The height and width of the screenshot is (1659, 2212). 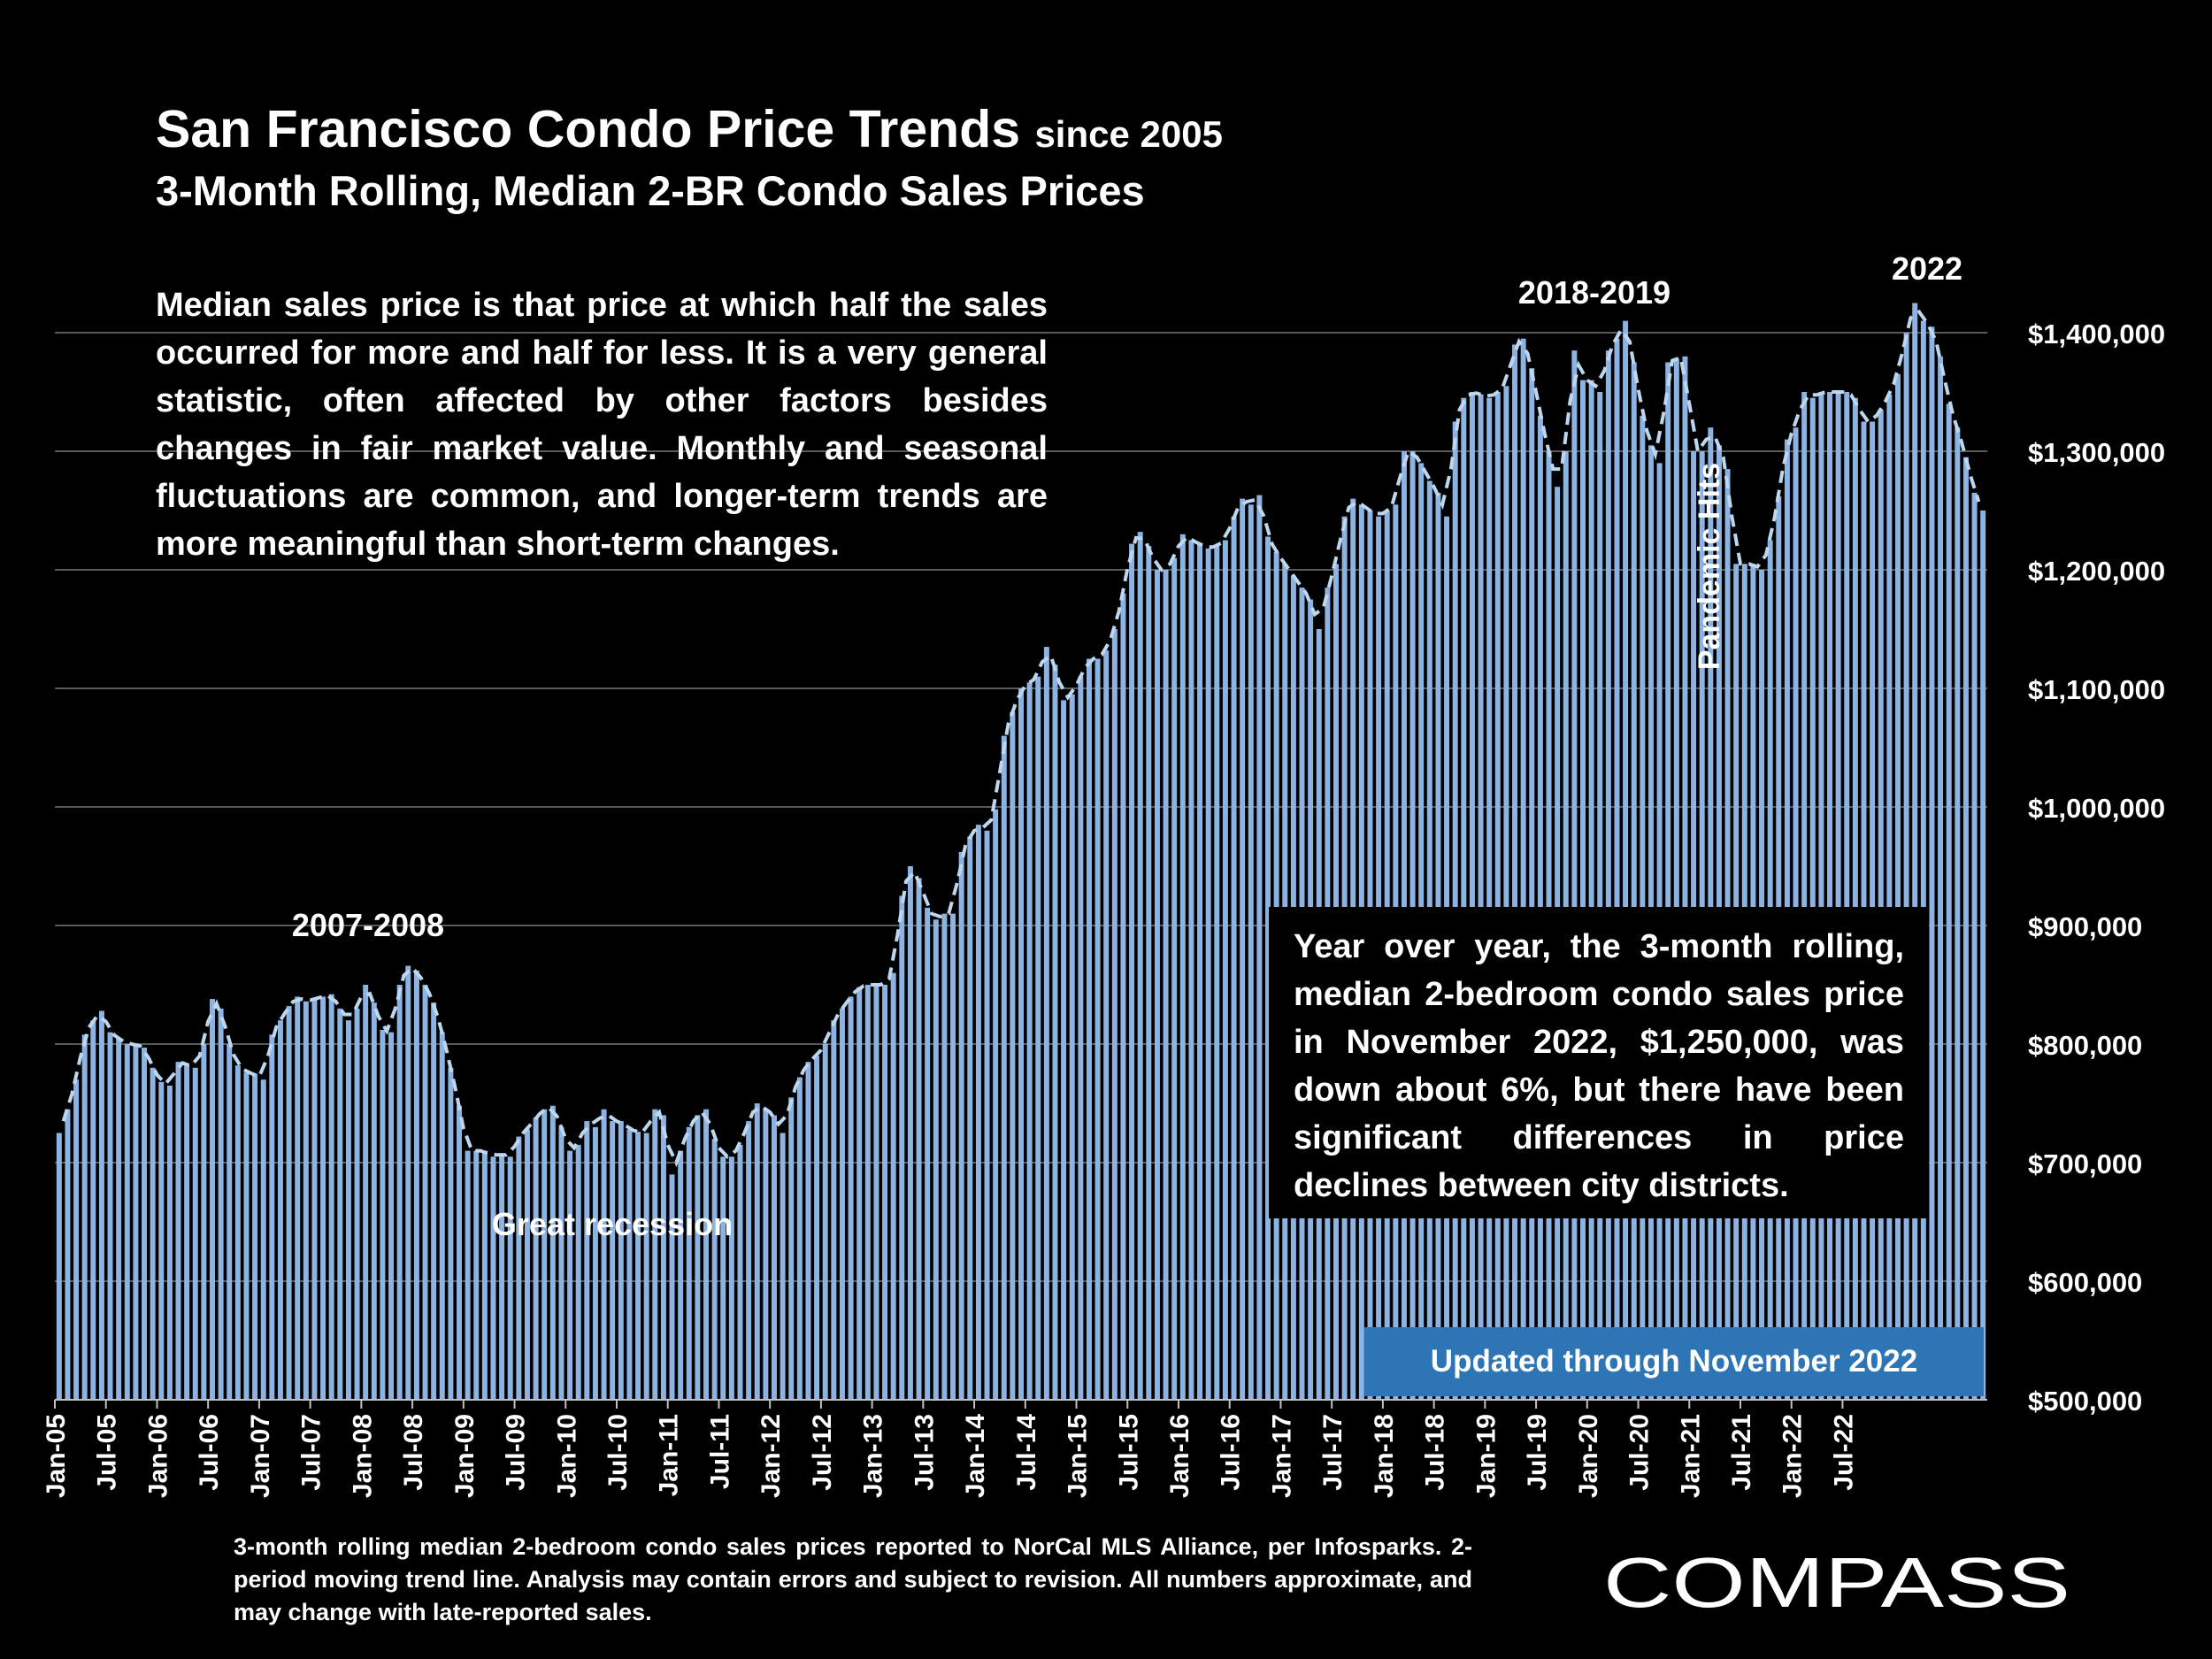 I want to click on annotation-2007-2008: 2007-2008, so click(x=368, y=925).